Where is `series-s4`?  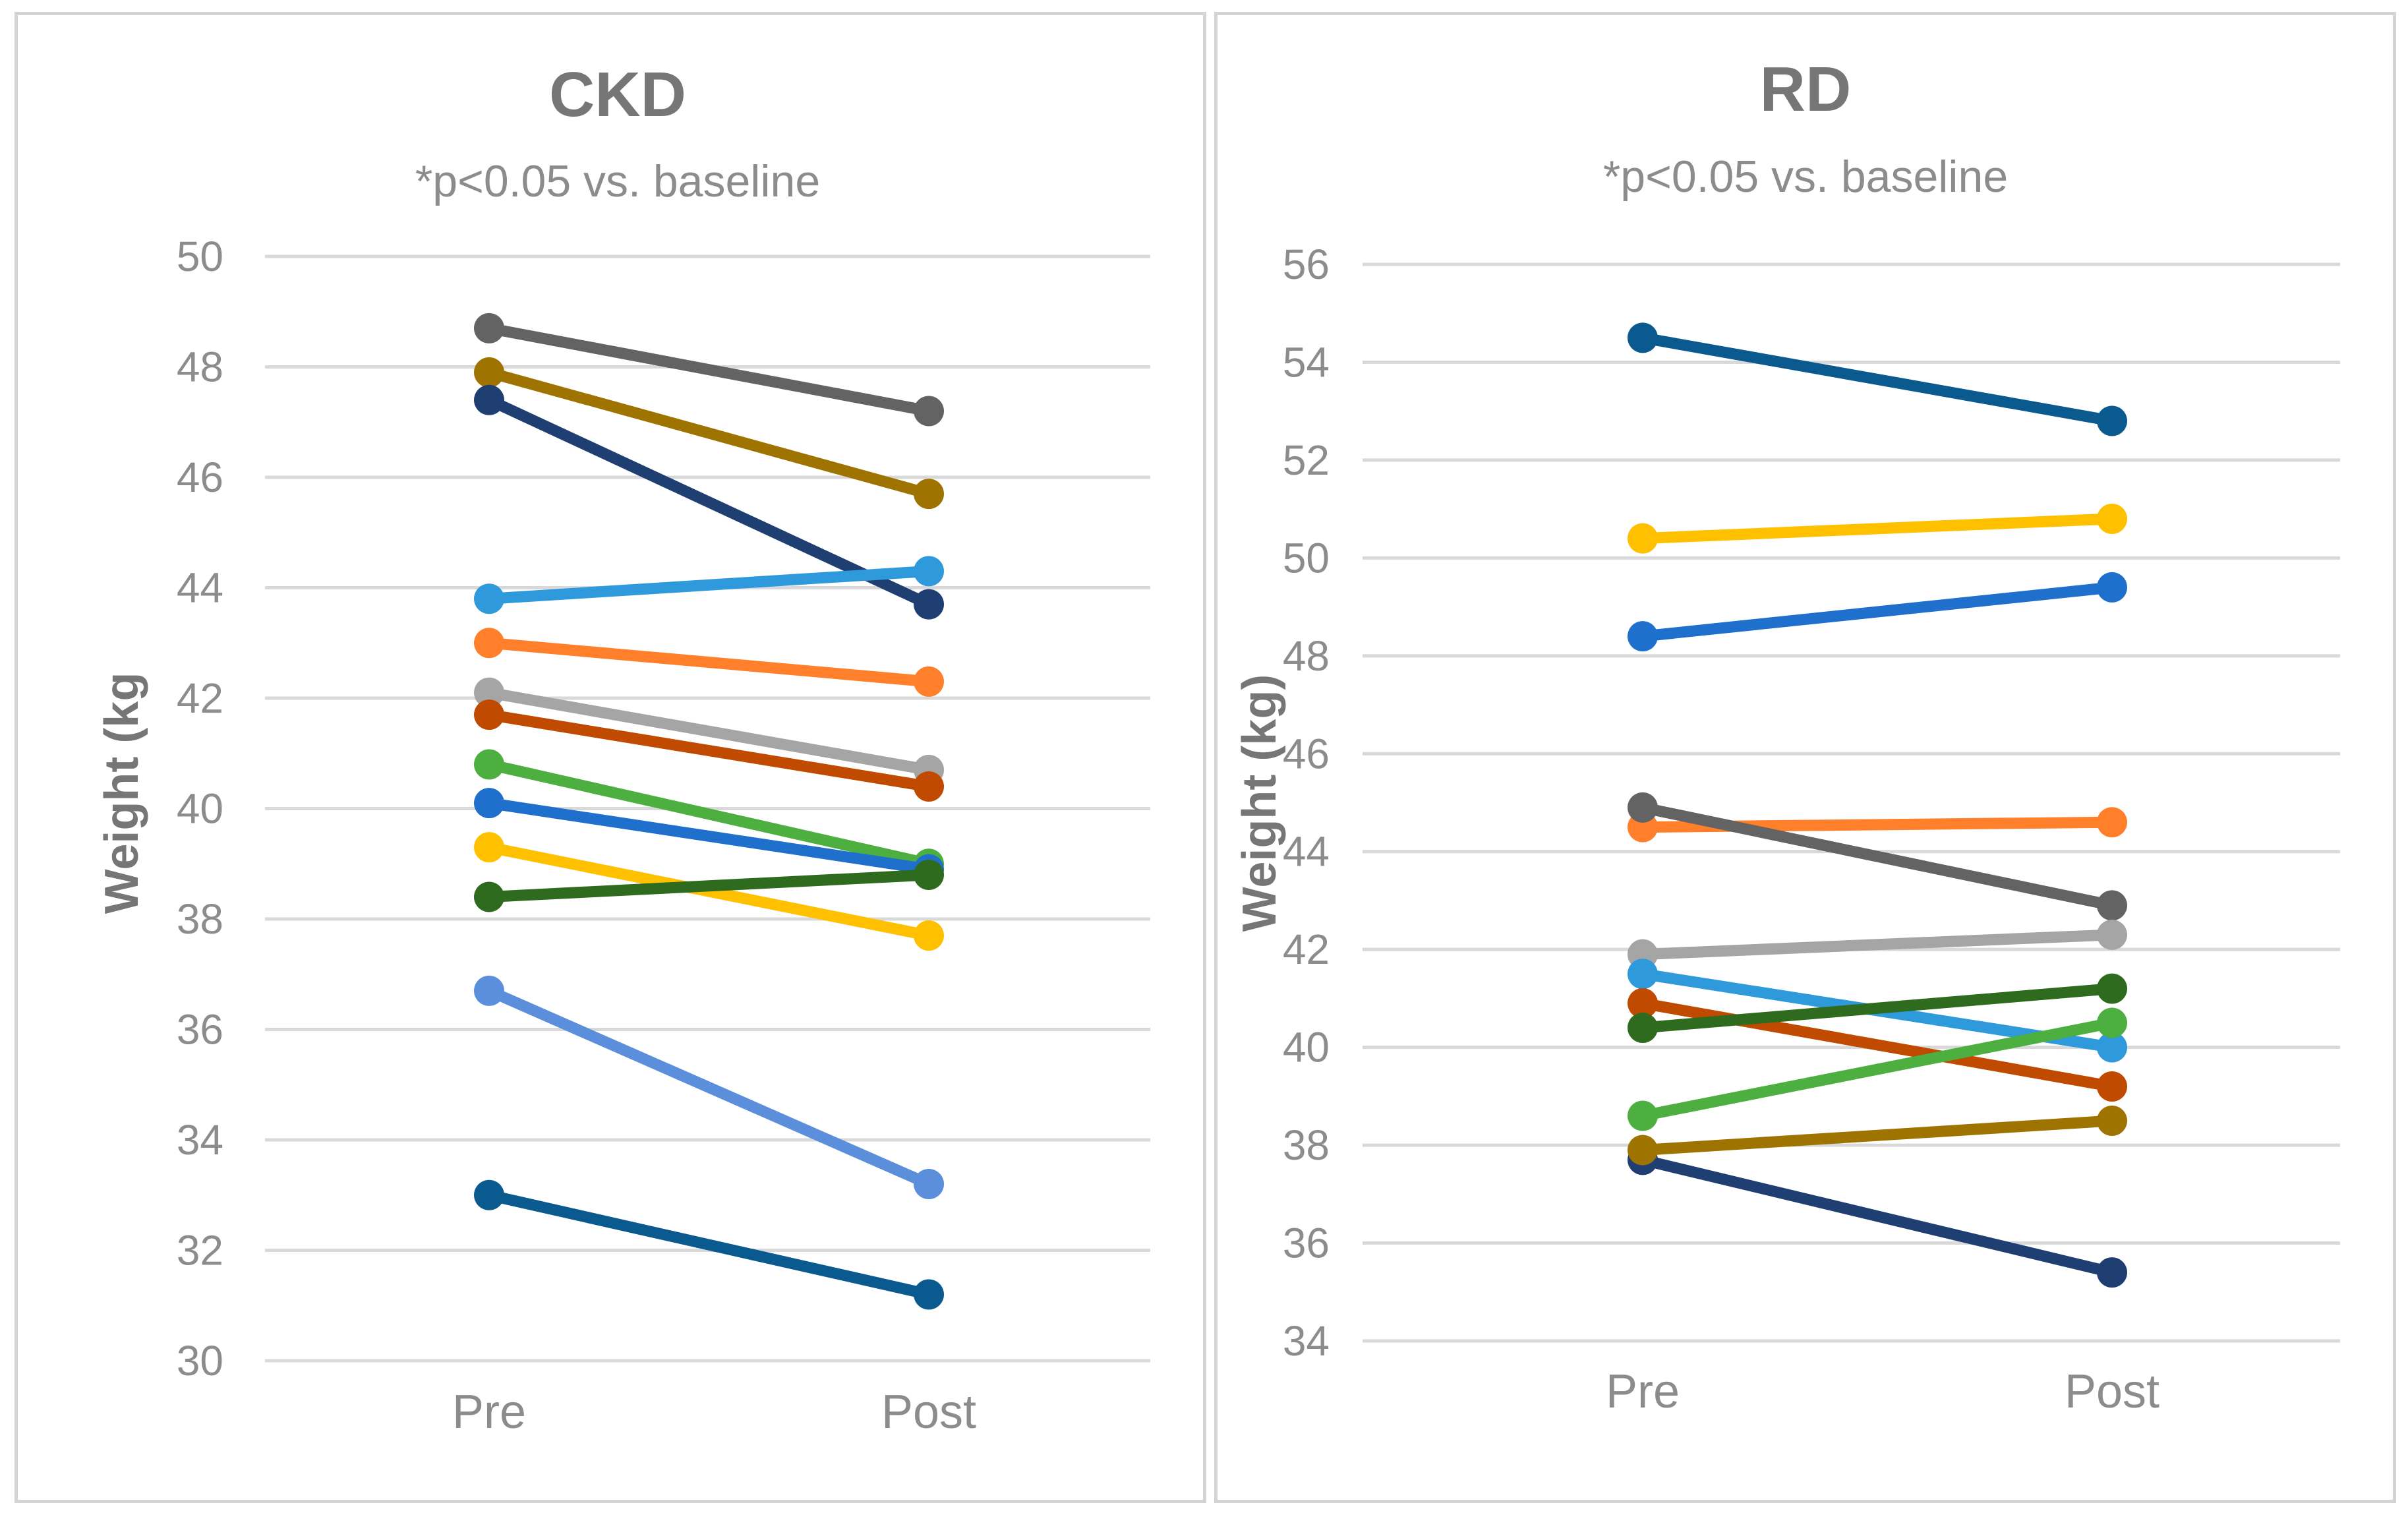
series-s4 is located at coordinates (709, 585).